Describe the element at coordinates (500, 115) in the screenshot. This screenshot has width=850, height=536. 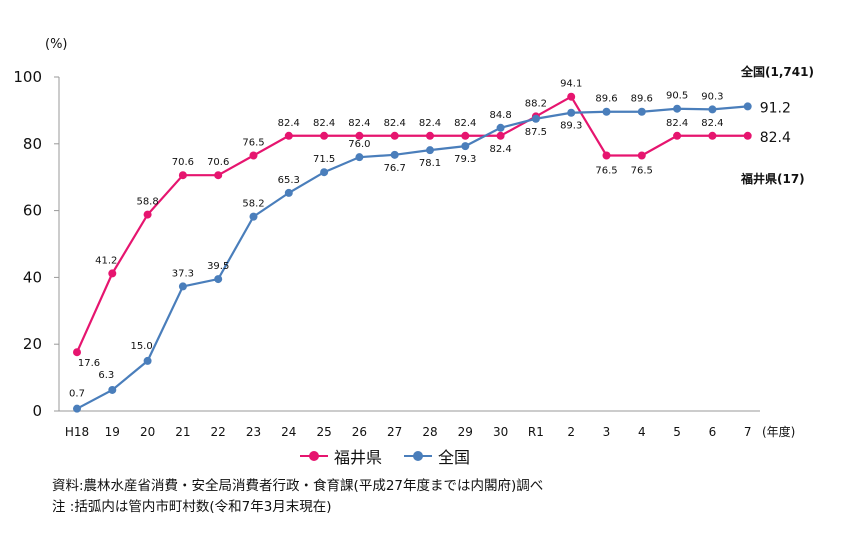
I see `data-label-national: 84.8` at that location.